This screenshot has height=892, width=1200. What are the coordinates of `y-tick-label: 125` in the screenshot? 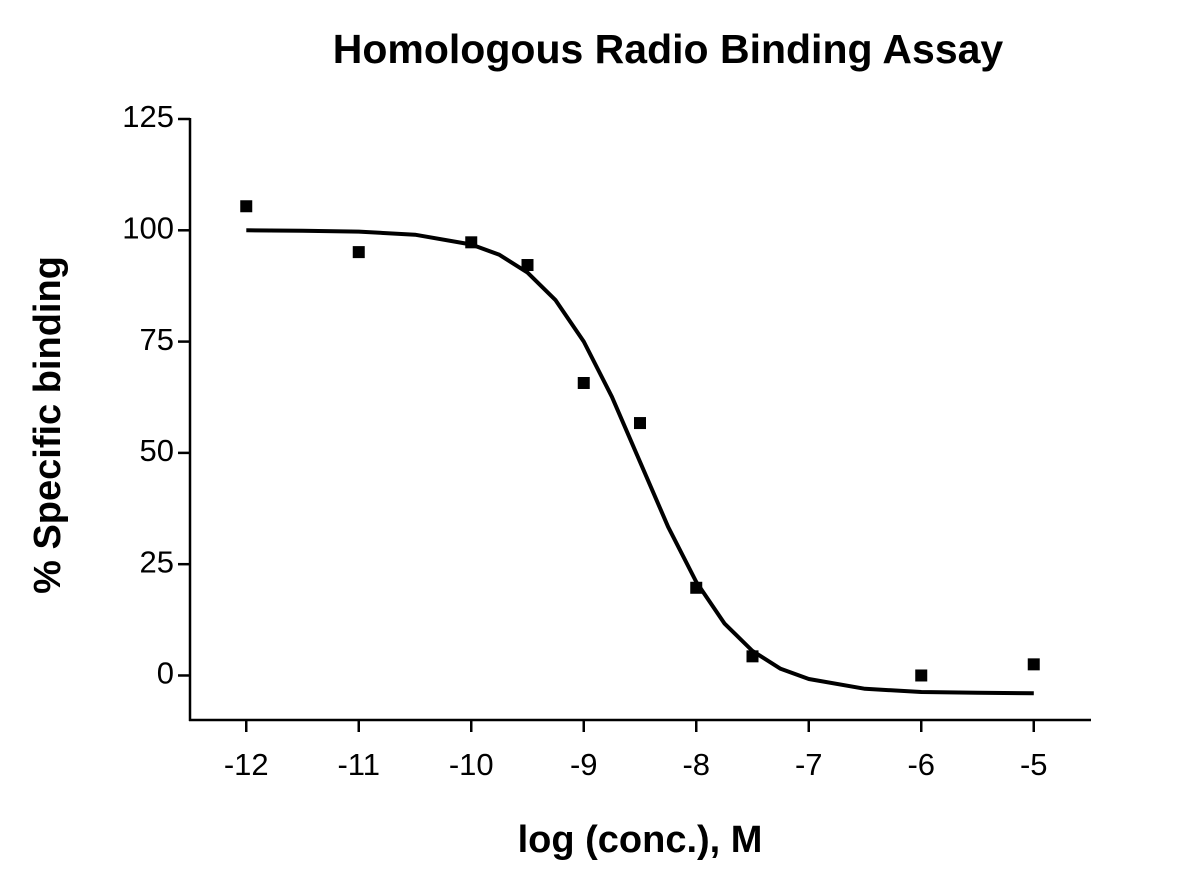 It's located at (148, 116).